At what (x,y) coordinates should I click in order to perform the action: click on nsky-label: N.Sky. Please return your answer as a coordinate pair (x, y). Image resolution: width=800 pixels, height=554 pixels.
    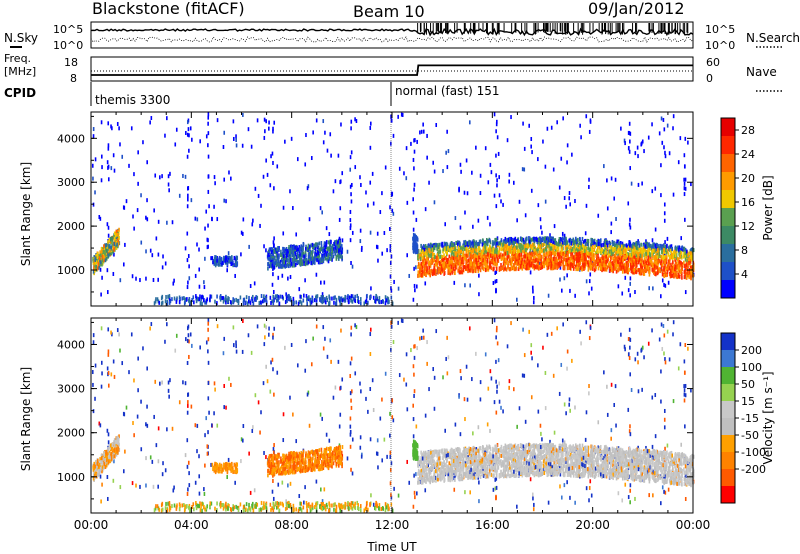
    Looking at the image, I should click on (21, 38).